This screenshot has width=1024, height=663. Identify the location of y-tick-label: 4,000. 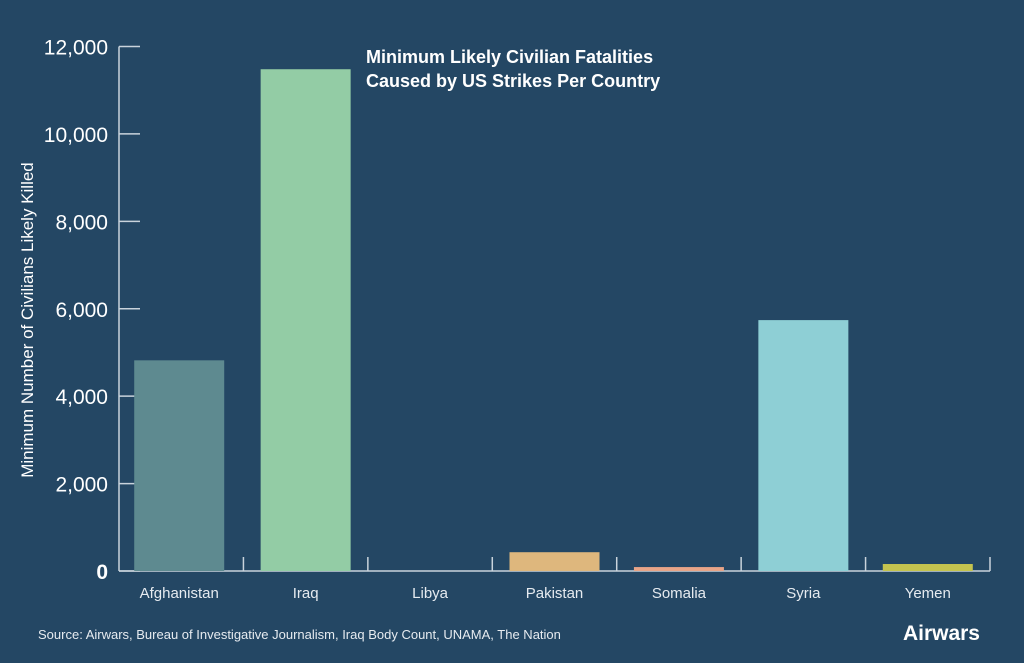
(81, 397).